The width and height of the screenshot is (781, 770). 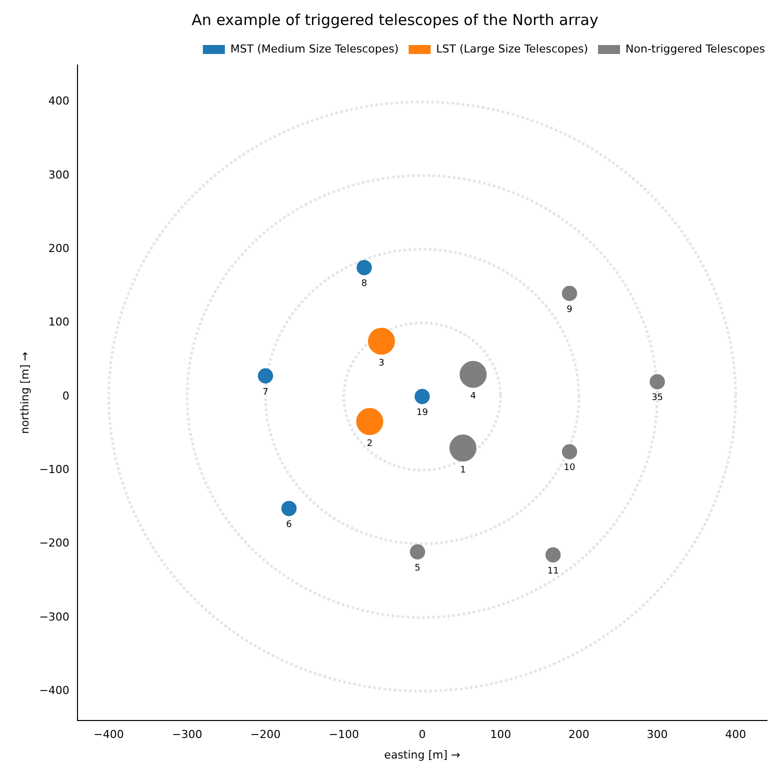 I want to click on x-tick-label: 400, so click(x=735, y=735).